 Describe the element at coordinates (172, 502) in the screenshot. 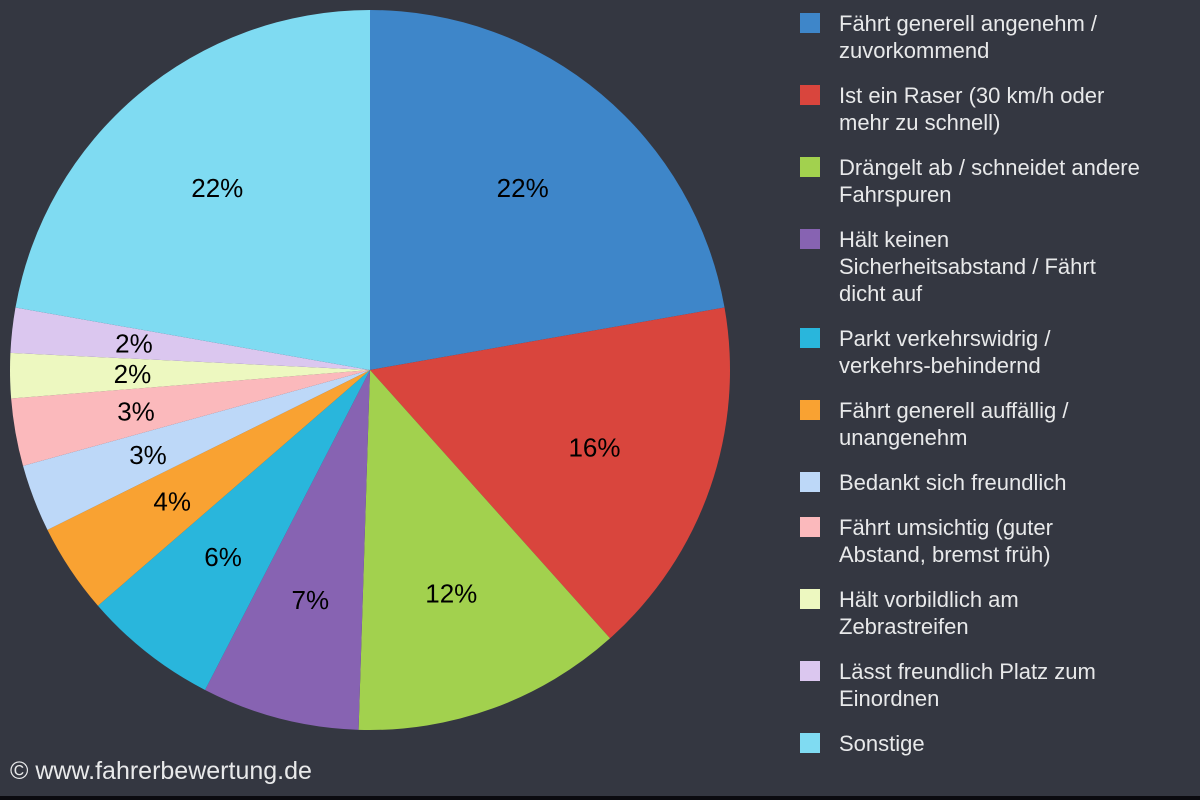

I see `slice-value-label: 4%` at that location.